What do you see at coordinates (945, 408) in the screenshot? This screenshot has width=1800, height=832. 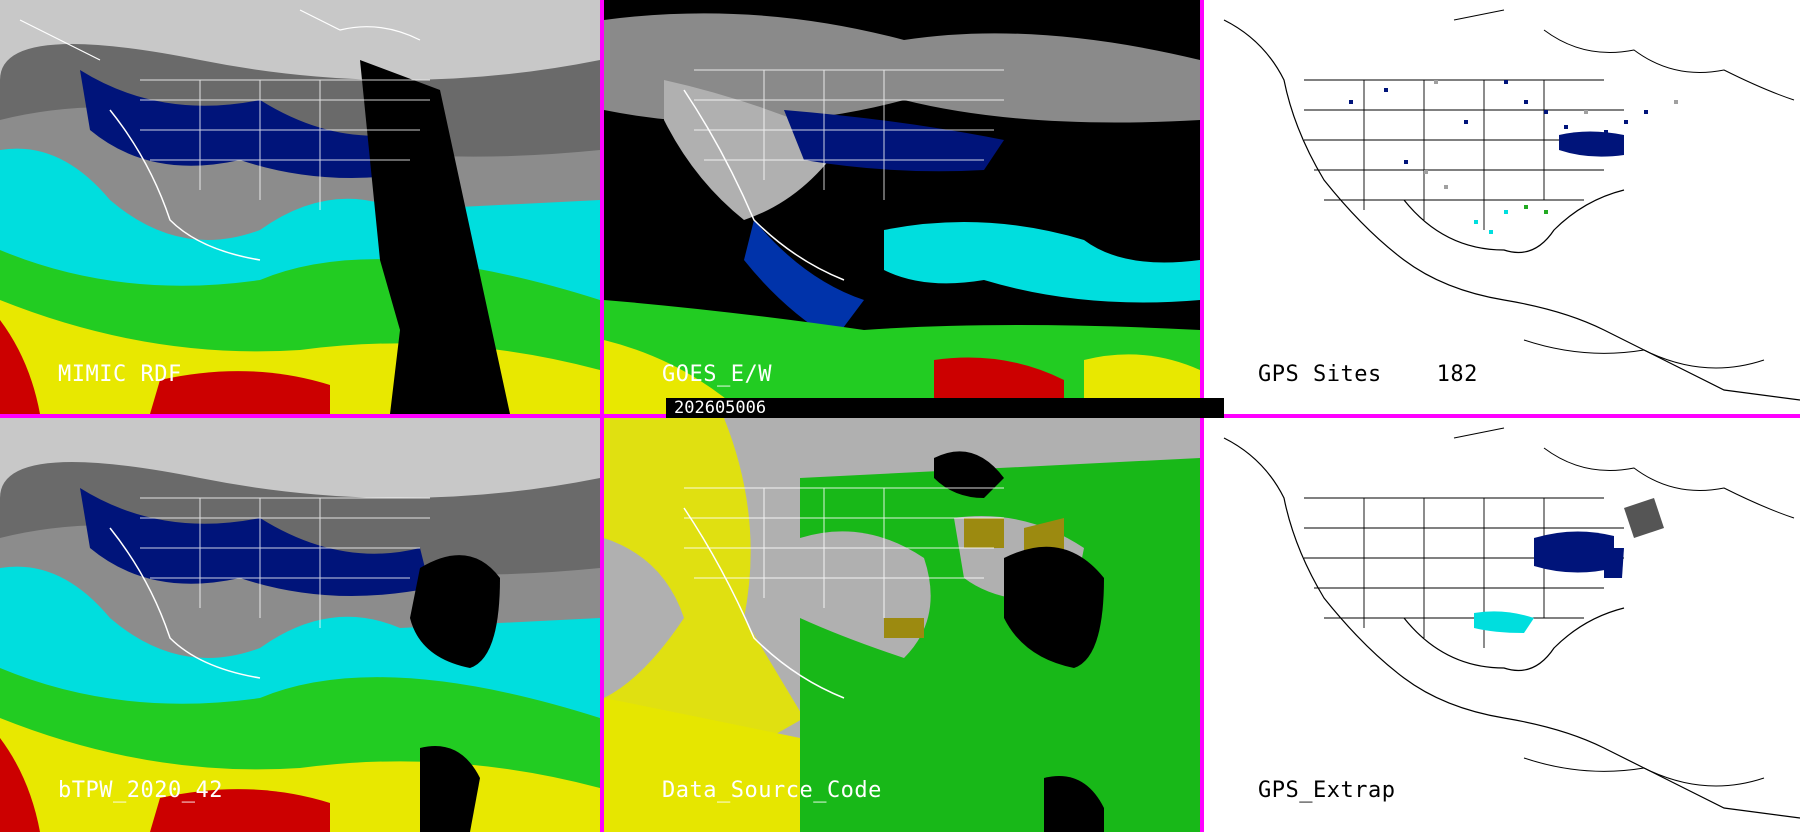 I see `timestamp-bar` at bounding box center [945, 408].